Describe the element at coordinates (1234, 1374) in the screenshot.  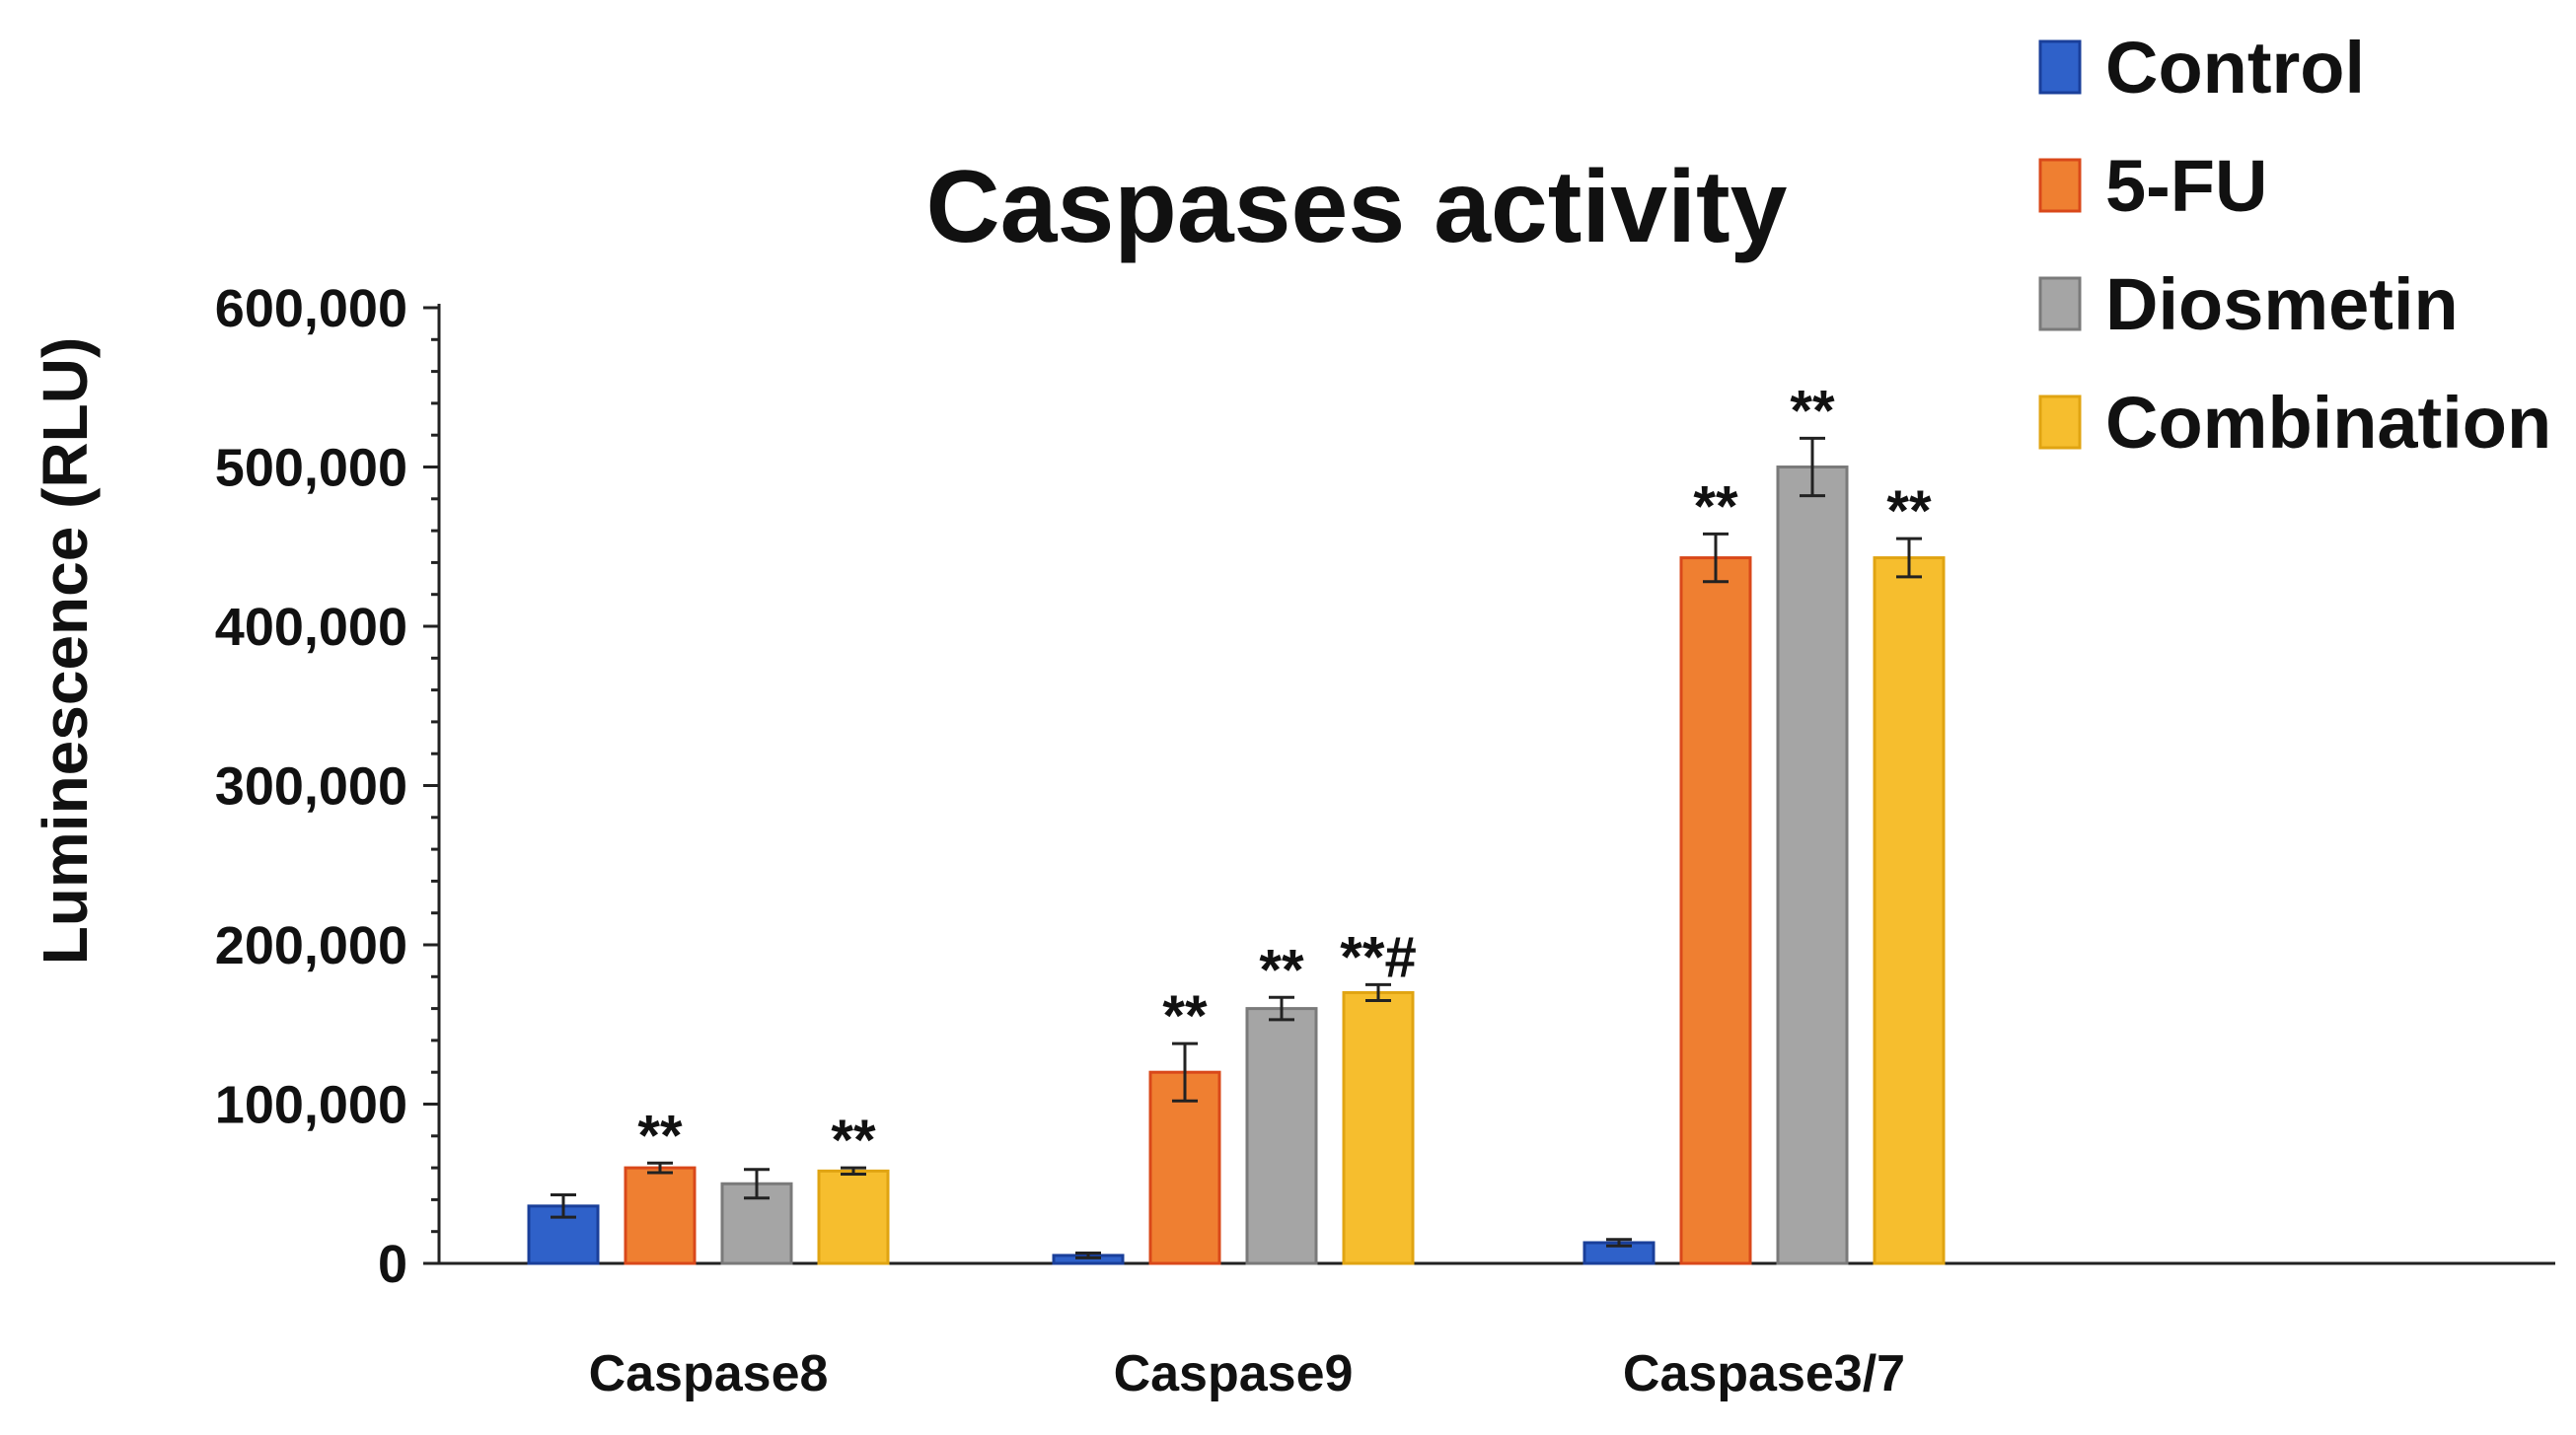
I see `x-category-label: Caspase9` at that location.